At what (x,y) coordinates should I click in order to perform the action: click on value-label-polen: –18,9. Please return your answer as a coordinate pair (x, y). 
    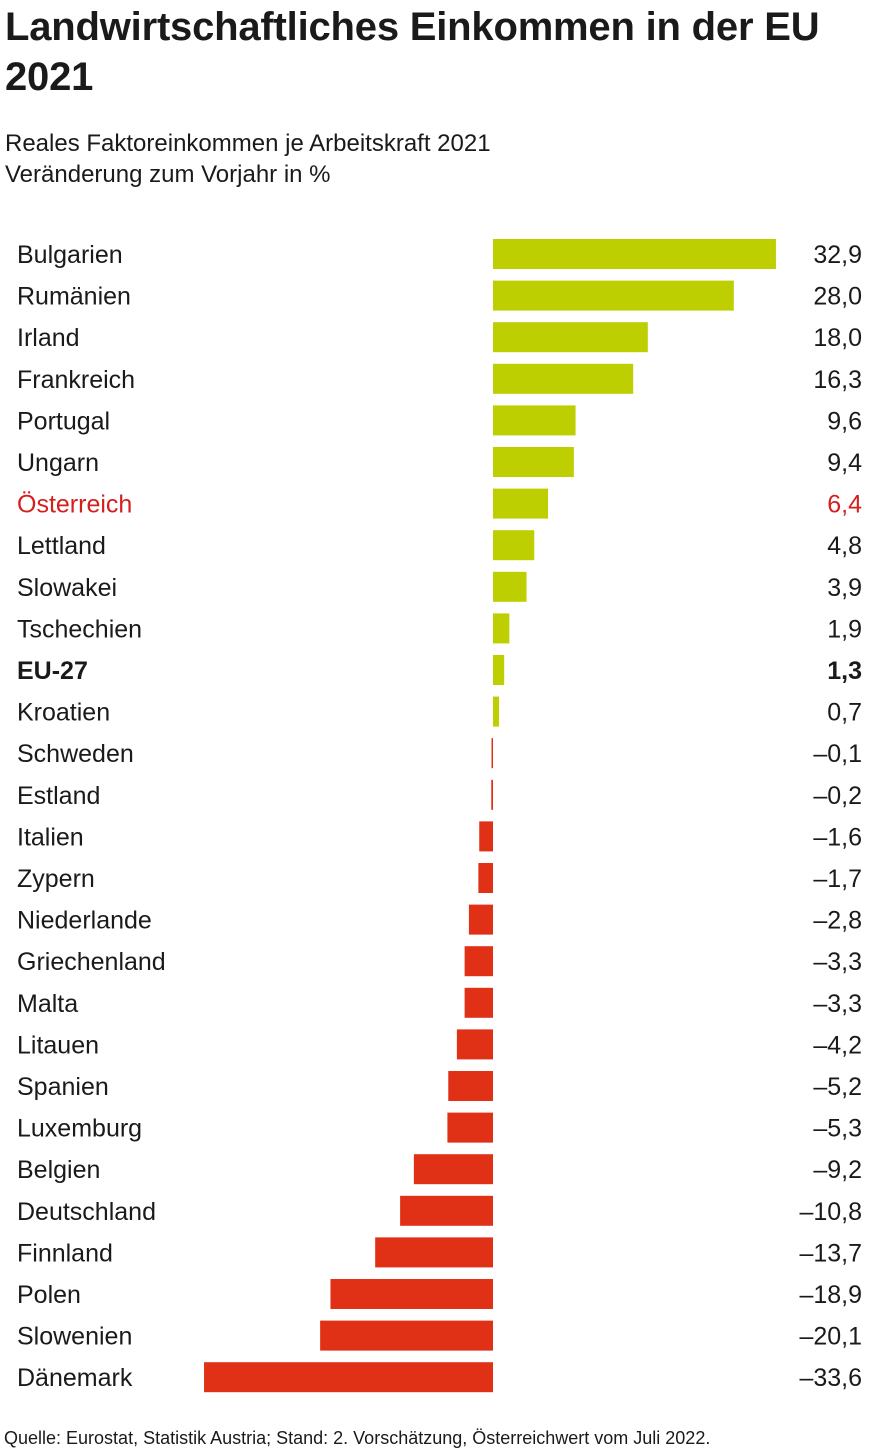
    Looking at the image, I should click on (830, 1295).